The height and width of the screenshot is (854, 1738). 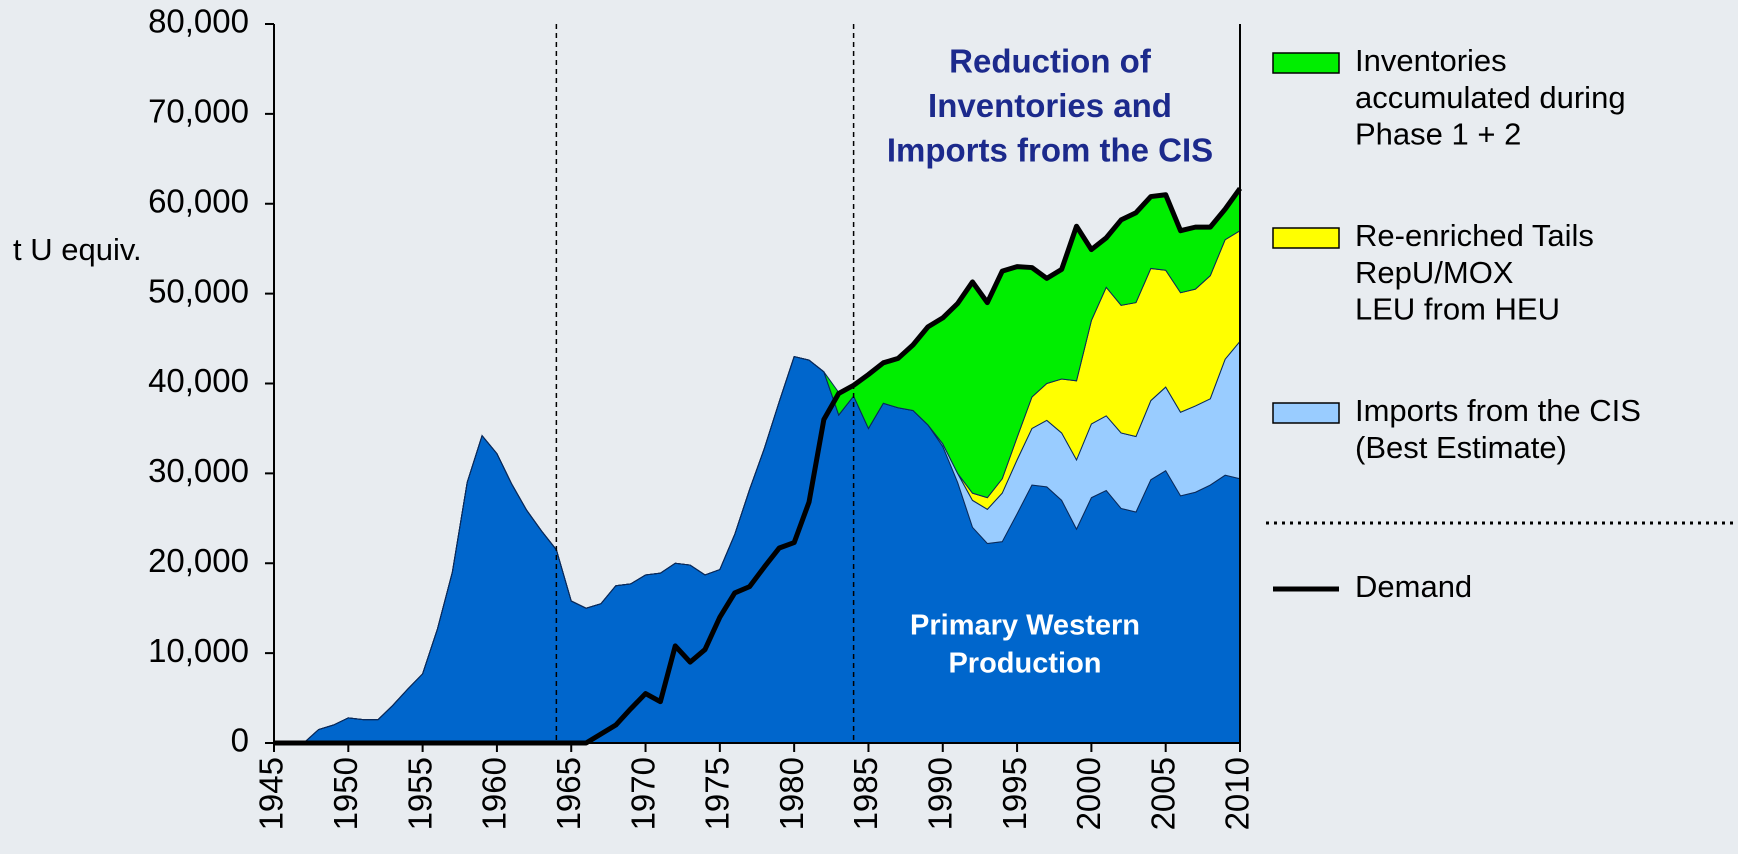 I want to click on x-tick-label: 2000, so click(x=1088, y=793).